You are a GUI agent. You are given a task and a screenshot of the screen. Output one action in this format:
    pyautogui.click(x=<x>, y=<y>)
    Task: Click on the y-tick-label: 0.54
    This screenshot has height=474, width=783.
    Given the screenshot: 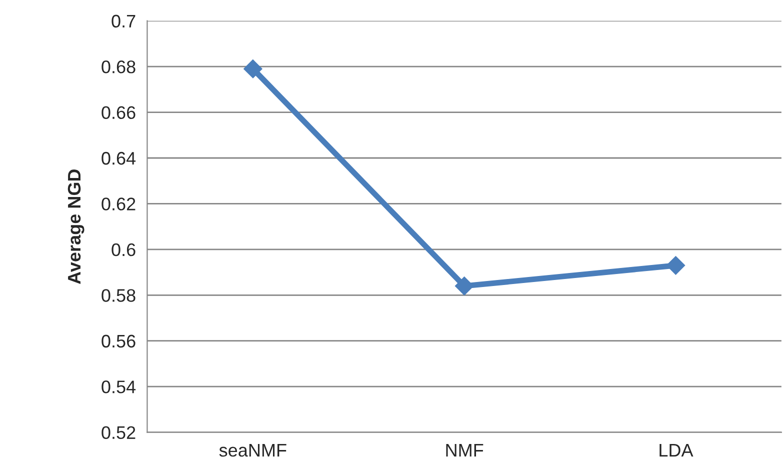 What is the action you would take?
    pyautogui.click(x=119, y=387)
    